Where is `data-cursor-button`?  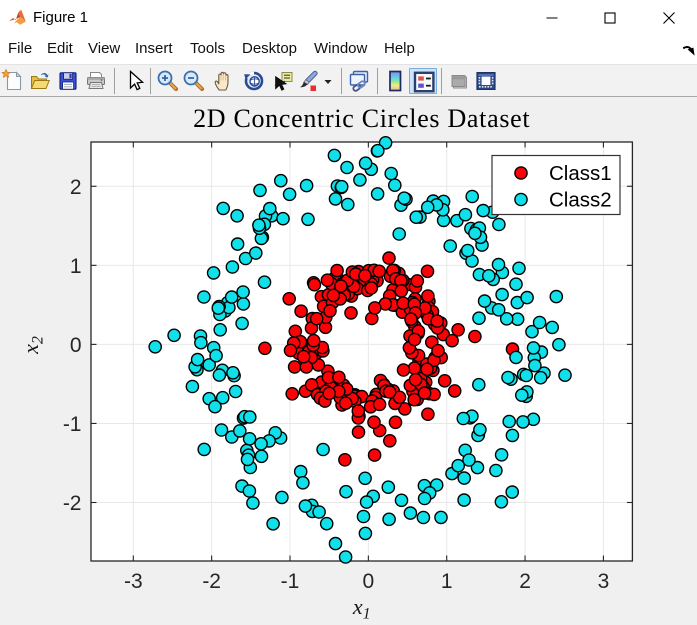
data-cursor-button is located at coordinates (283, 81).